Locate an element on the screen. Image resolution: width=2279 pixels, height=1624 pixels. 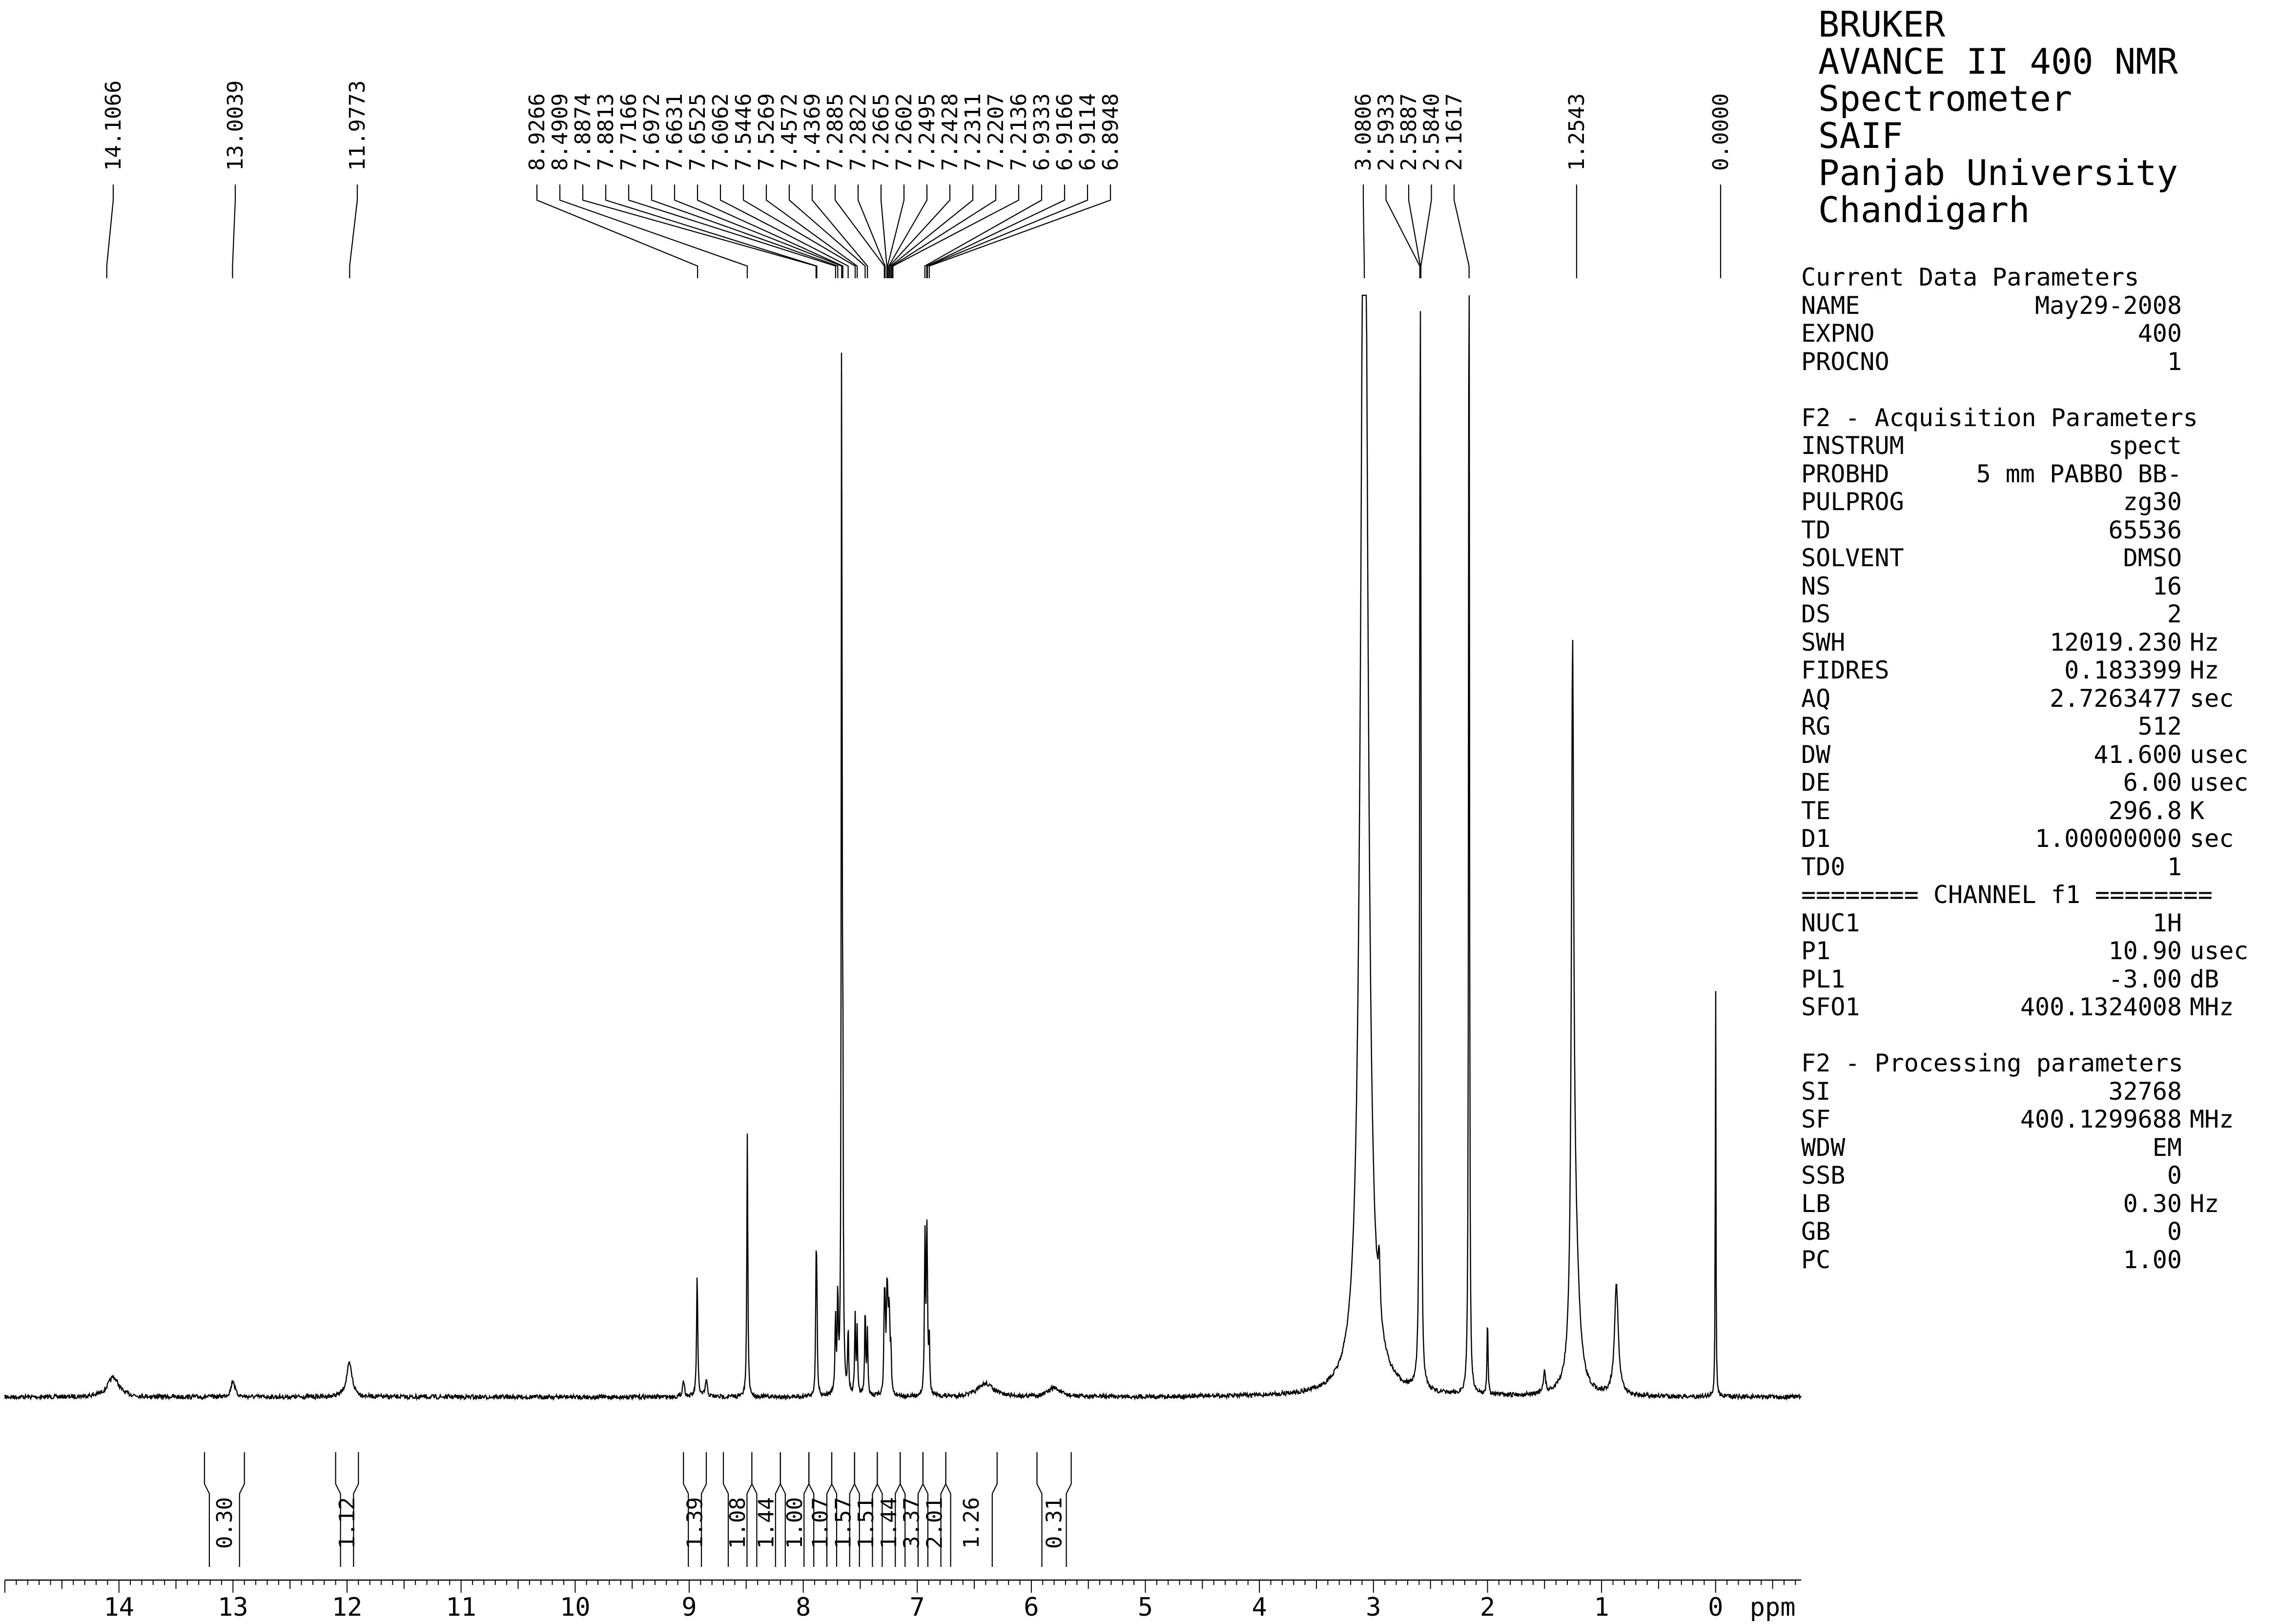
param-name: AQ is located at coordinates (1816, 699).